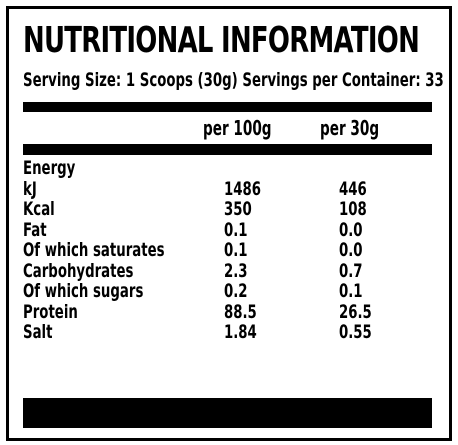 The image size is (458, 445). I want to click on value-per-30g: 0.7, so click(351, 270).